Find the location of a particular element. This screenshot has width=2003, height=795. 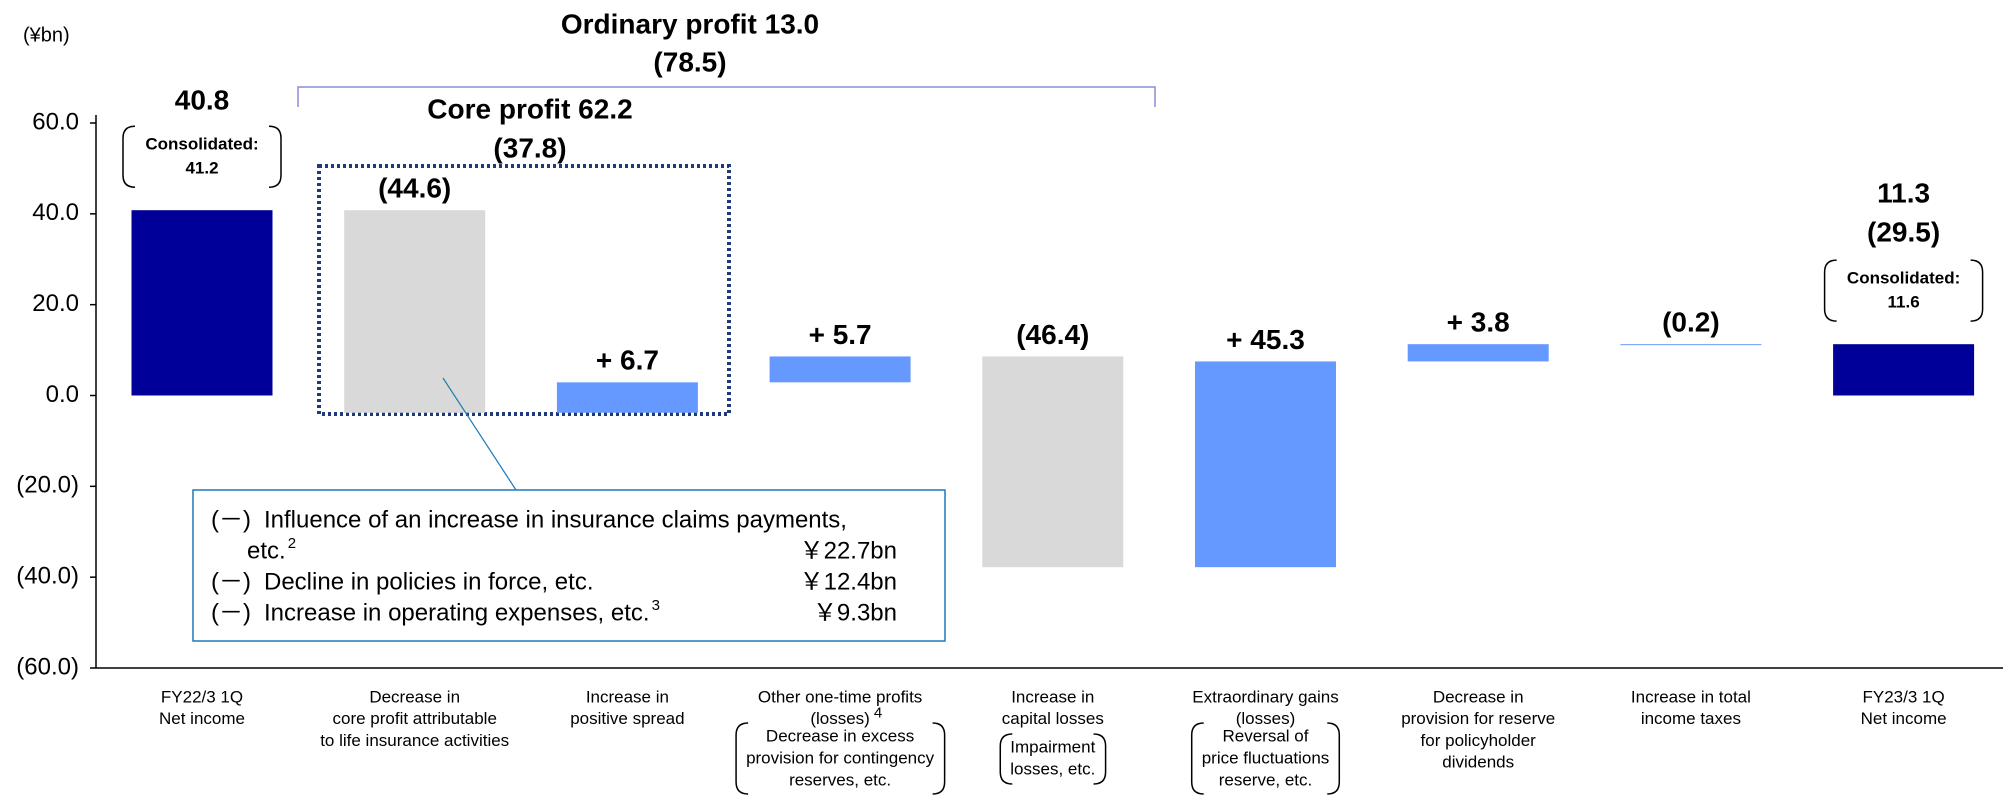

x-tick-label: FY22/3 1Q is located at coordinates (202, 696).